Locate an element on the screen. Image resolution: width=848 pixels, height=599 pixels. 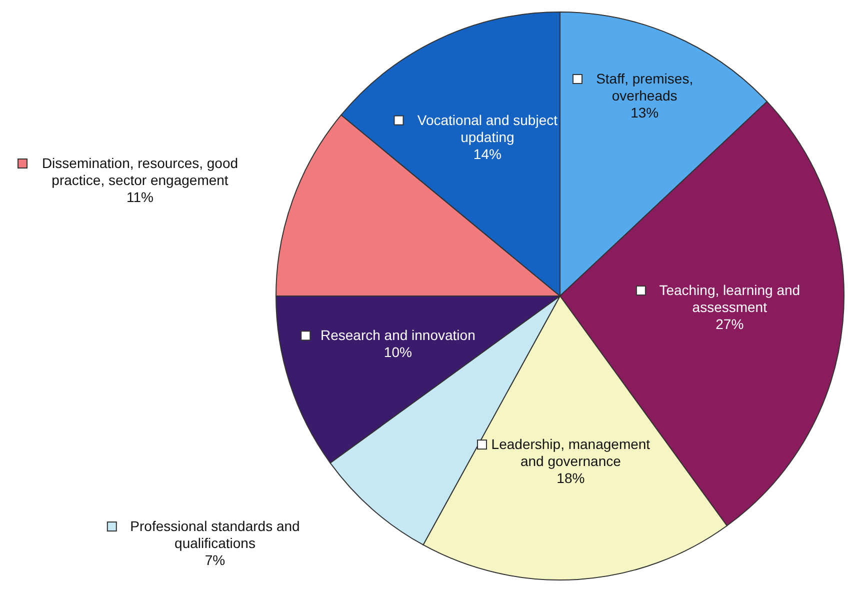
data-label: 11% is located at coordinates (140, 197).